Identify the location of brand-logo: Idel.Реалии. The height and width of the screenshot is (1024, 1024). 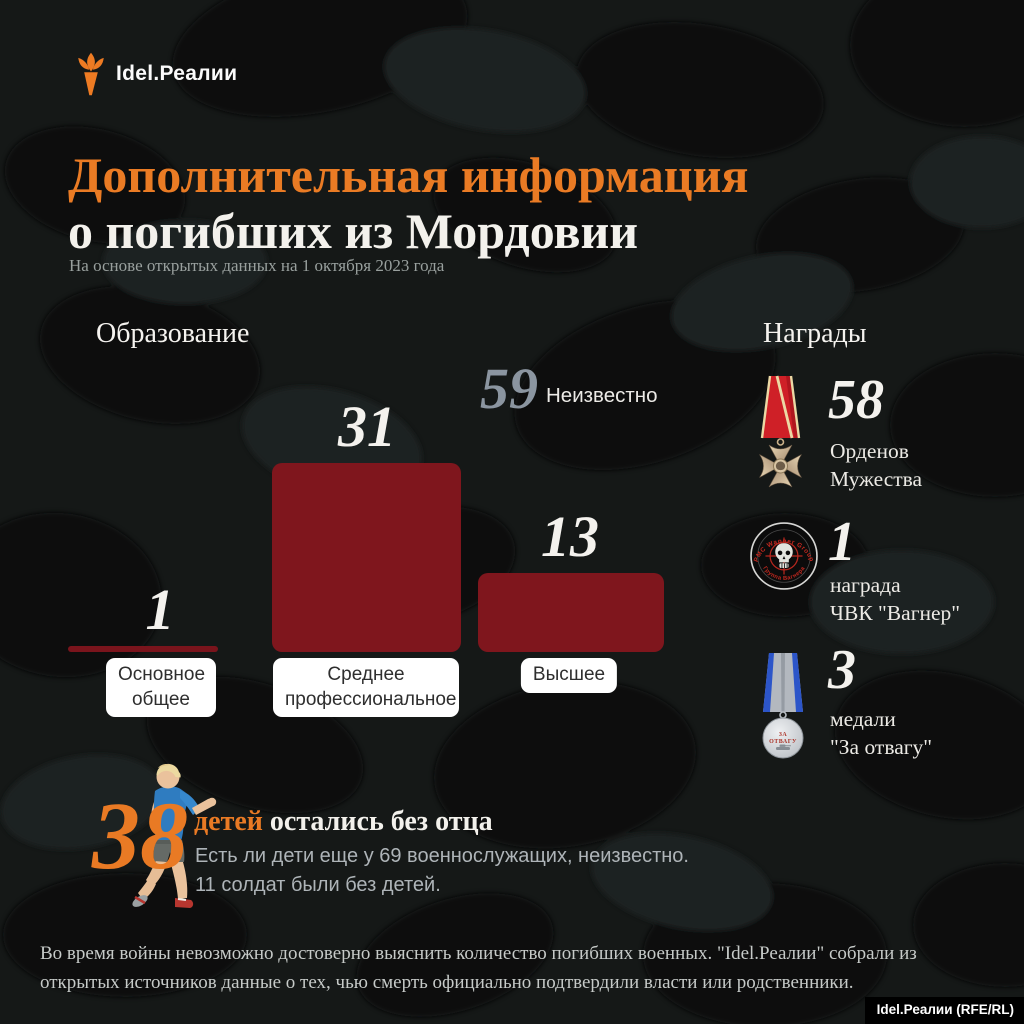
(155, 74).